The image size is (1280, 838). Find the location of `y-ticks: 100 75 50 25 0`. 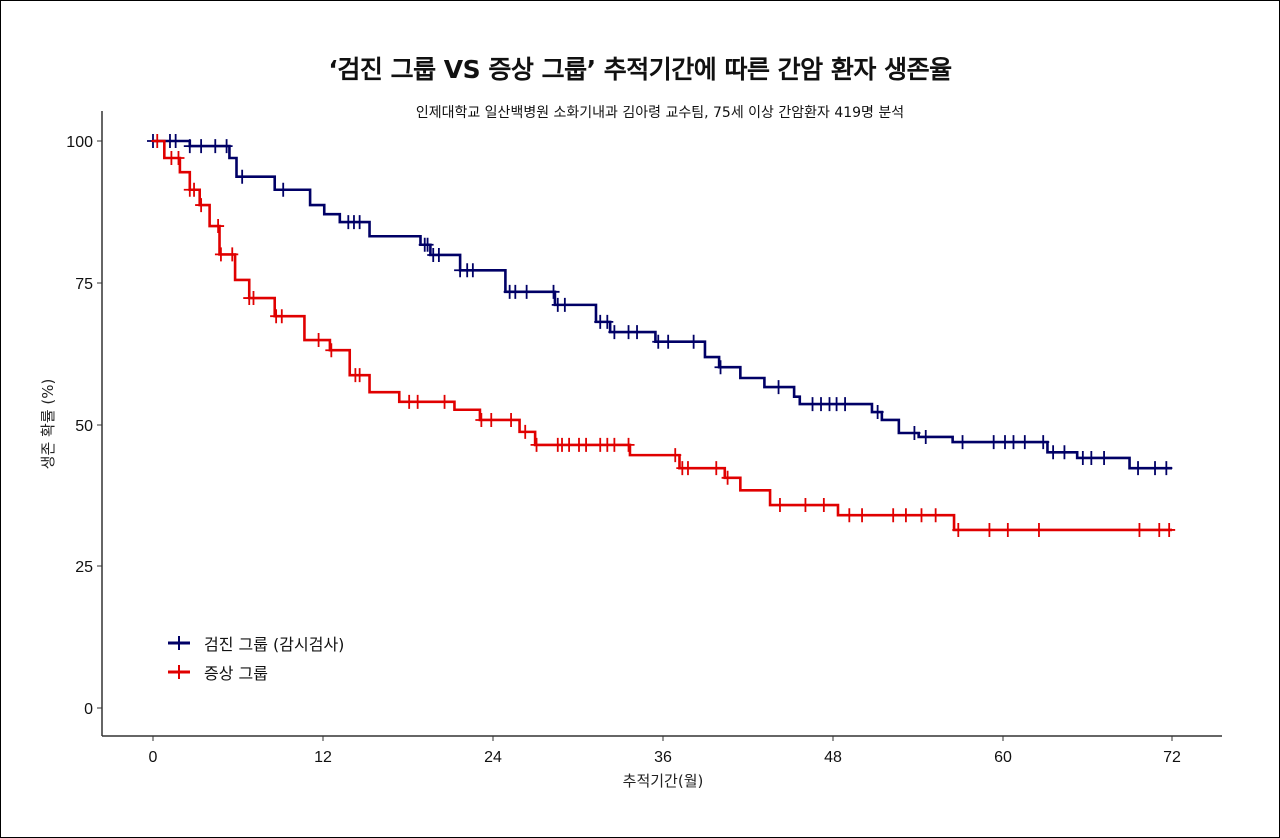

y-ticks: 100 75 50 25 0 is located at coordinates (84, 426).